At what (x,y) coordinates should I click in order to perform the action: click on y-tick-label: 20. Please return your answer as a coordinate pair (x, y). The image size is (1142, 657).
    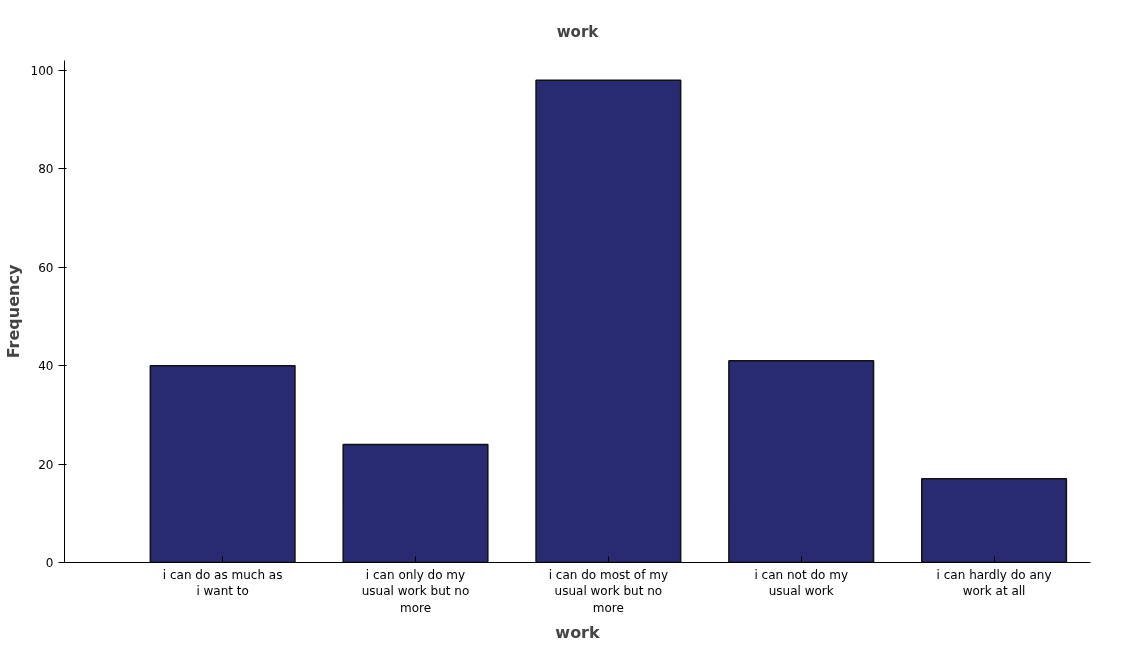
    Looking at the image, I should click on (46, 464).